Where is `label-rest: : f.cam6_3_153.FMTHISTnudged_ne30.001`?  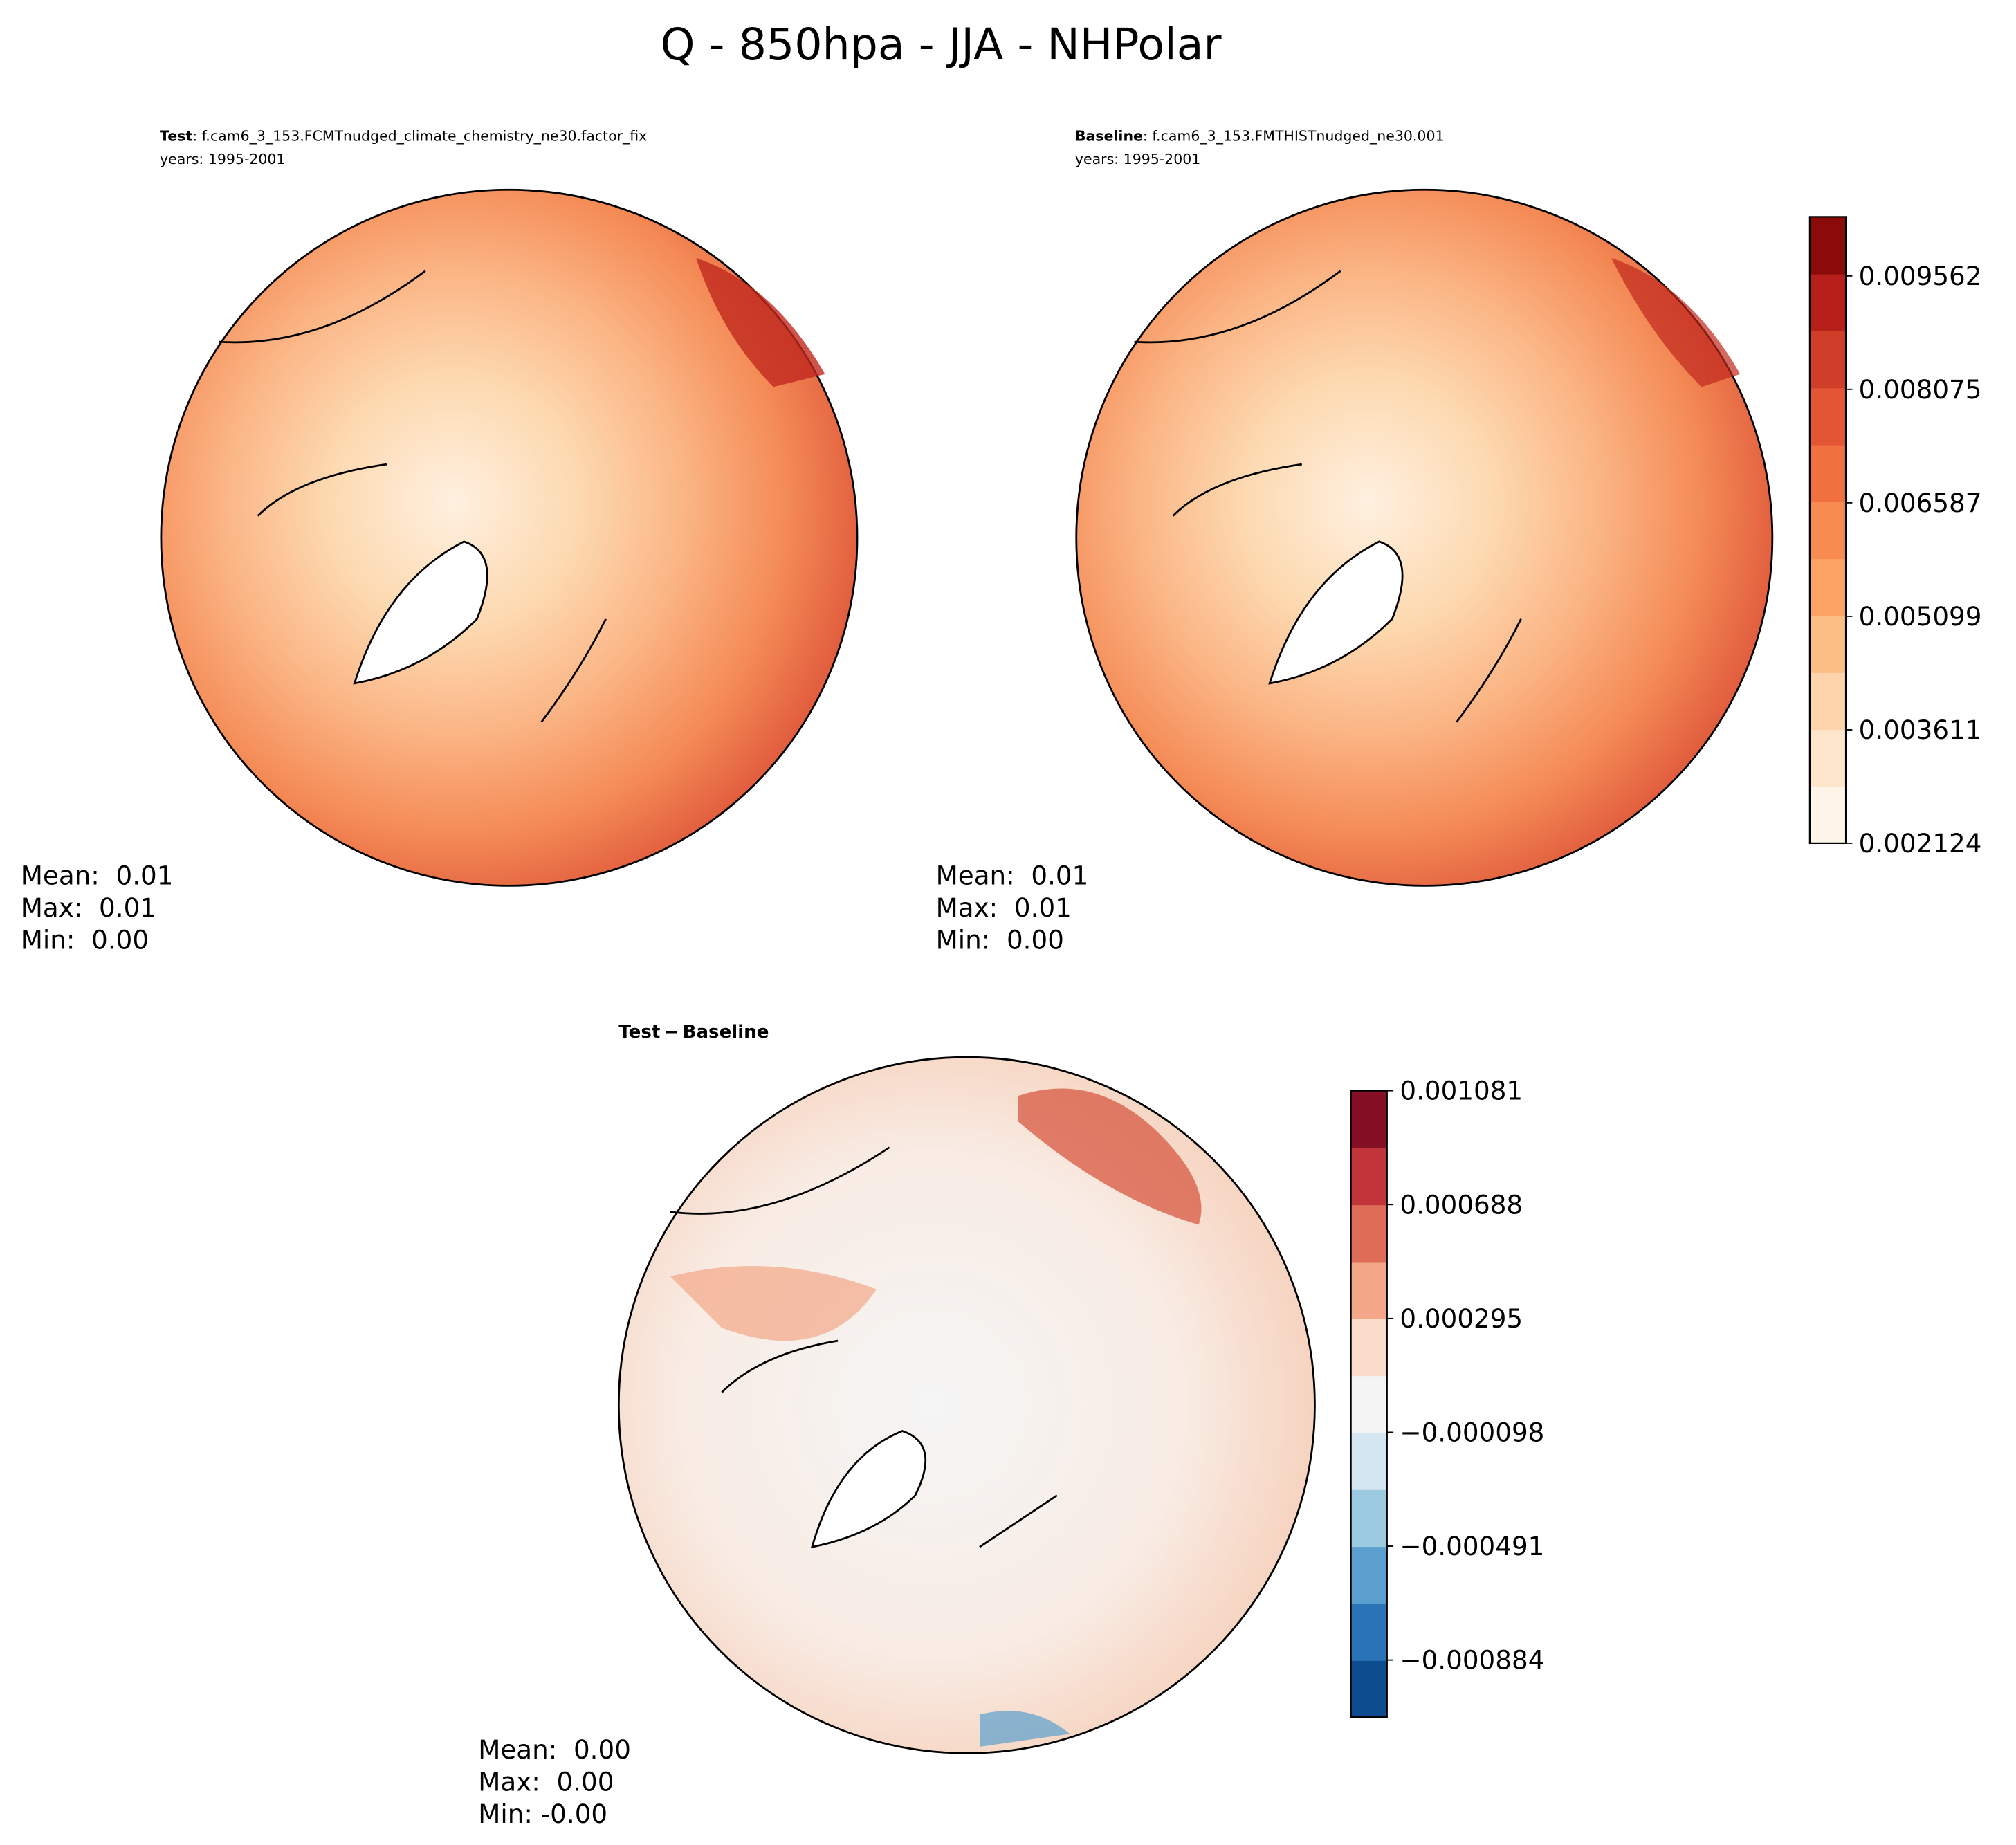
label-rest: : f.cam6_3_153.FMTHISTnudged_ne30.001 is located at coordinates (1294, 135).